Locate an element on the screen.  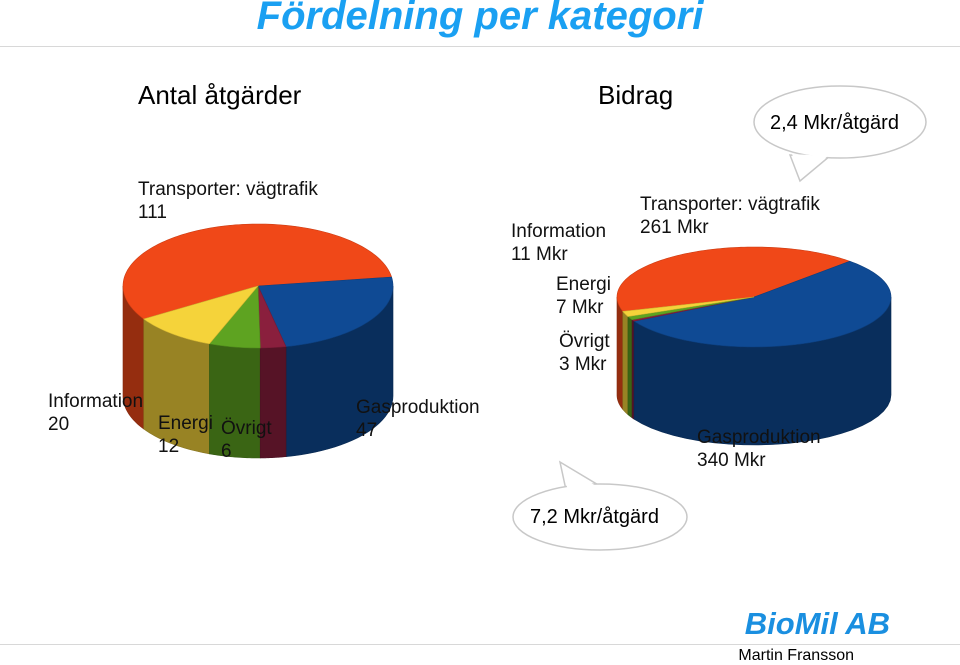
pie-chart-antal is located at coordinates (258, 341).